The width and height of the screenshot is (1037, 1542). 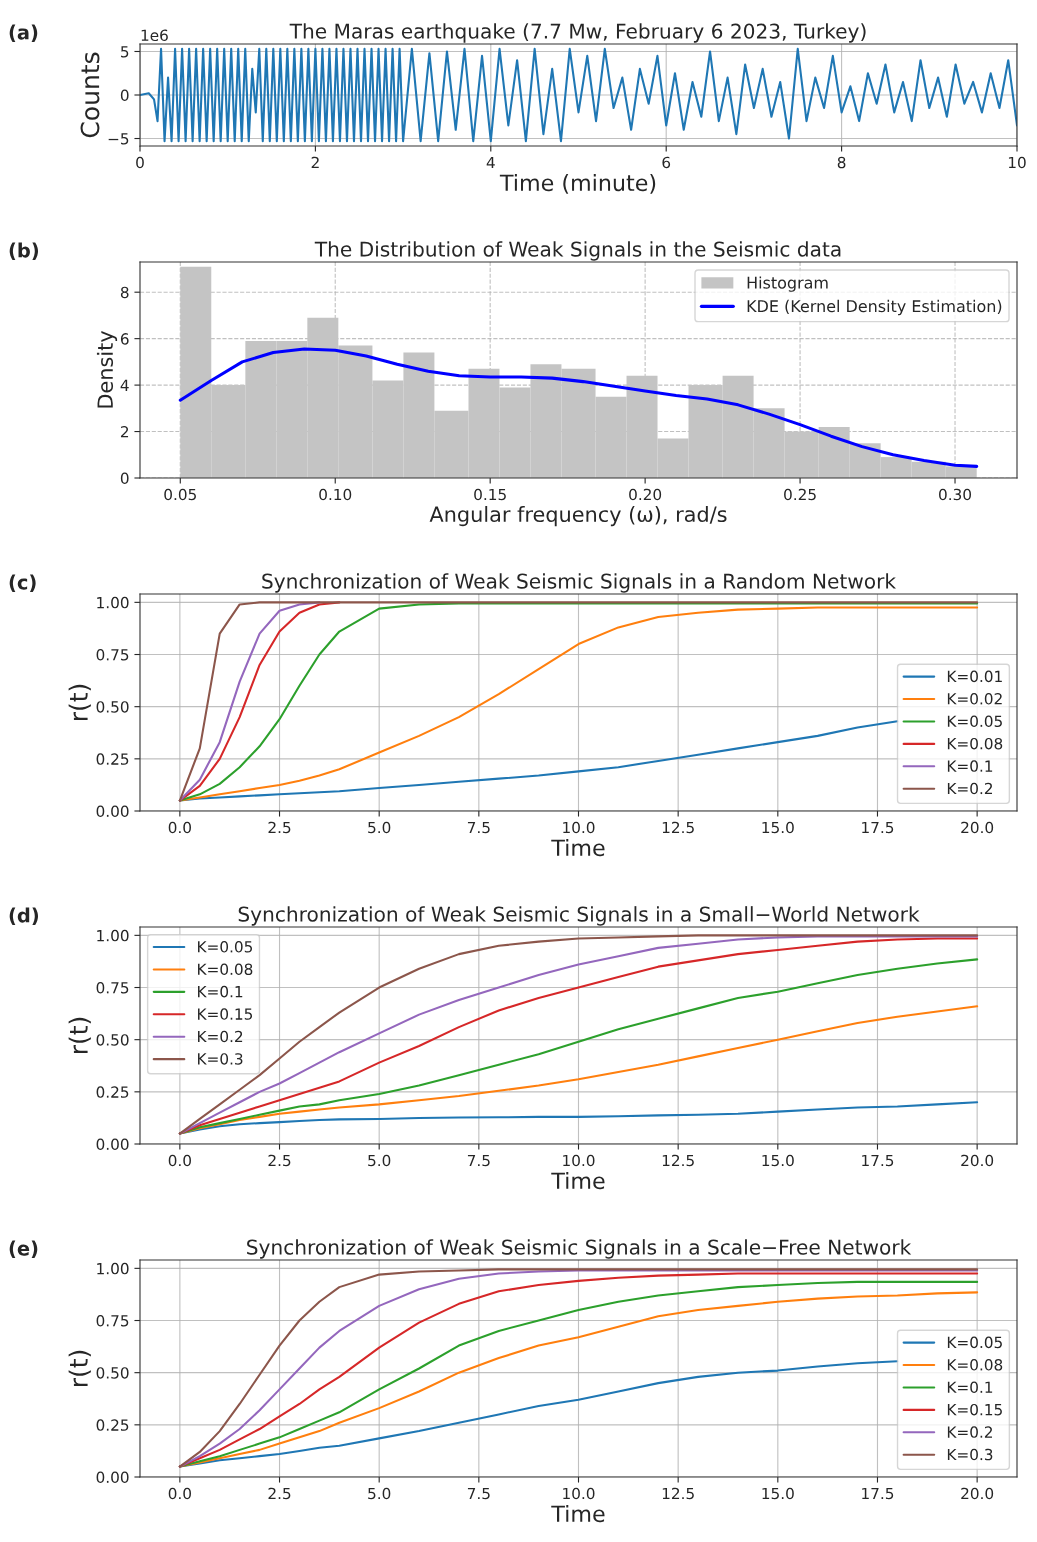 What do you see at coordinates (180, 494) in the screenshot?
I see `x-tick-label: 0.05` at bounding box center [180, 494].